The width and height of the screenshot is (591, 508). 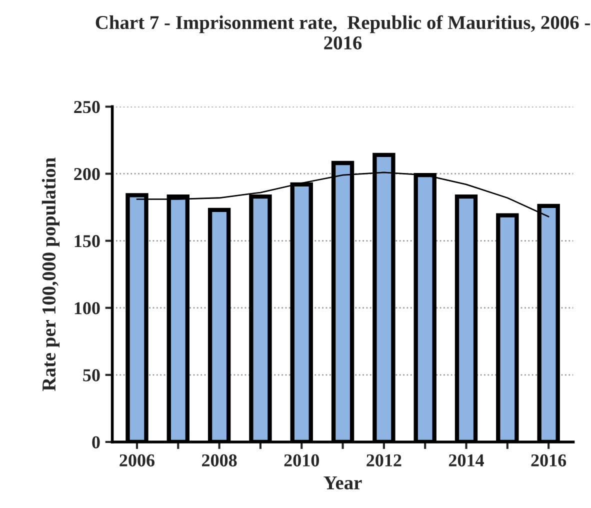 I want to click on y-axis-title: Rate per 100,000 population, so click(x=51, y=275).